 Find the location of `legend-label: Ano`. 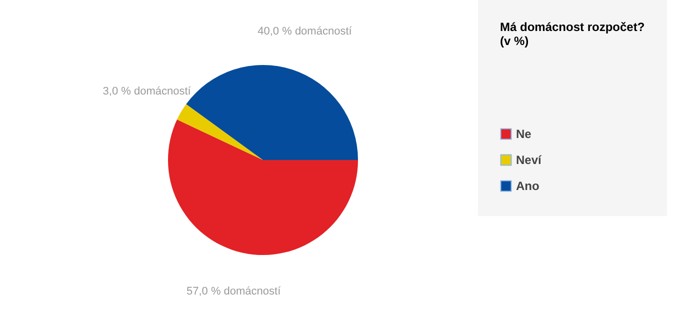

legend-label: Ano is located at coordinates (528, 186).